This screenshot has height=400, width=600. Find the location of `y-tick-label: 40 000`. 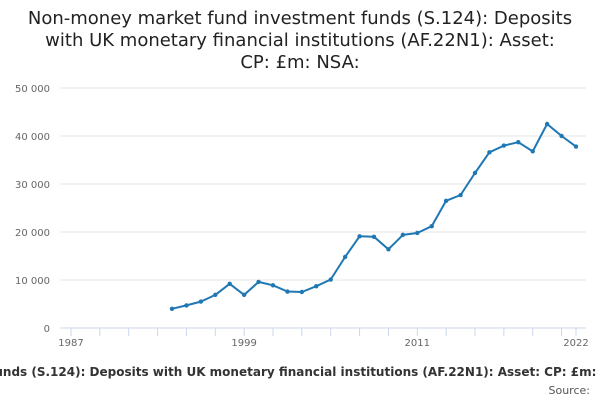

y-tick-label: 40 000 is located at coordinates (32, 137).